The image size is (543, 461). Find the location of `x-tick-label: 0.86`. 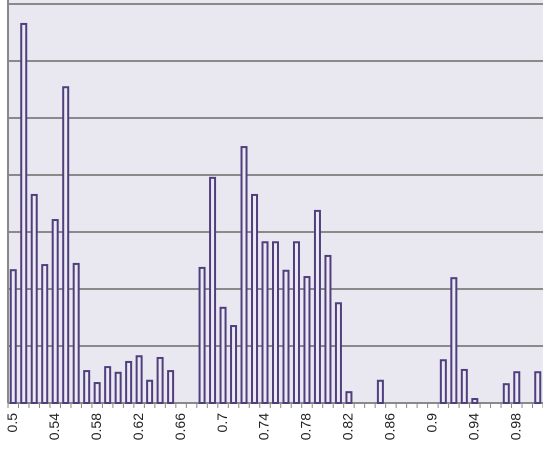

x-tick-label: 0.86 is located at coordinates (390, 426).